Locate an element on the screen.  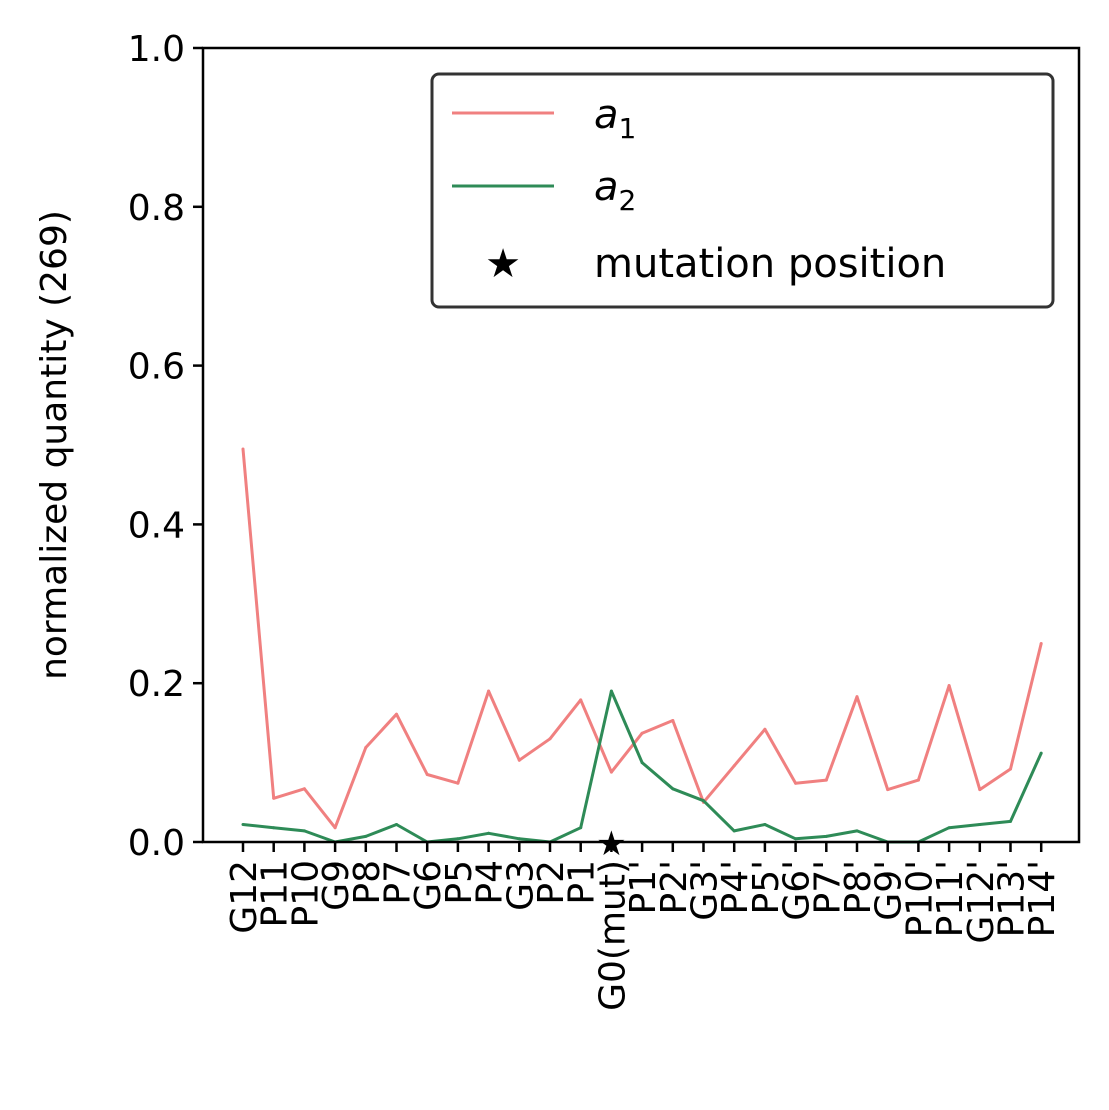
y-tick-label: 0.4 is located at coordinates (156, 525).